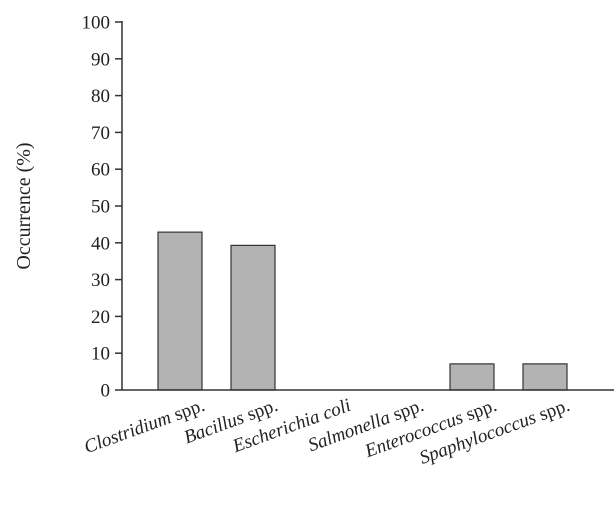 The image size is (616, 514). What do you see at coordinates (96, 23) in the screenshot?
I see `y-tick-label: 100` at bounding box center [96, 23].